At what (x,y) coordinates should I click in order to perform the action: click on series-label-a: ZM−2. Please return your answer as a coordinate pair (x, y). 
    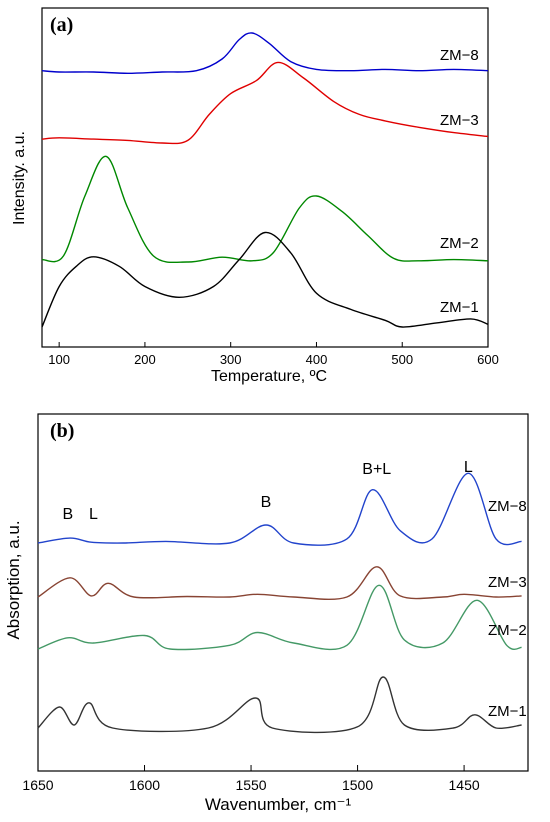
    Looking at the image, I should click on (459, 243).